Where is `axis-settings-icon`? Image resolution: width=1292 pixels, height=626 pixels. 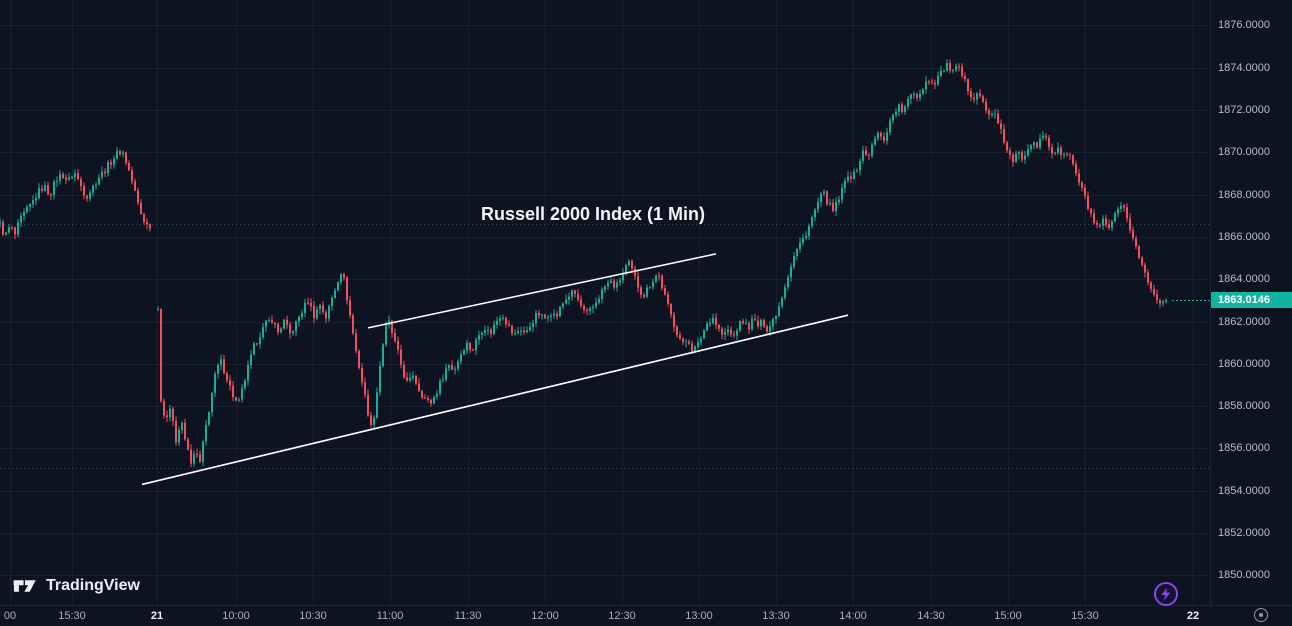 axis-settings-icon is located at coordinates (1261, 615).